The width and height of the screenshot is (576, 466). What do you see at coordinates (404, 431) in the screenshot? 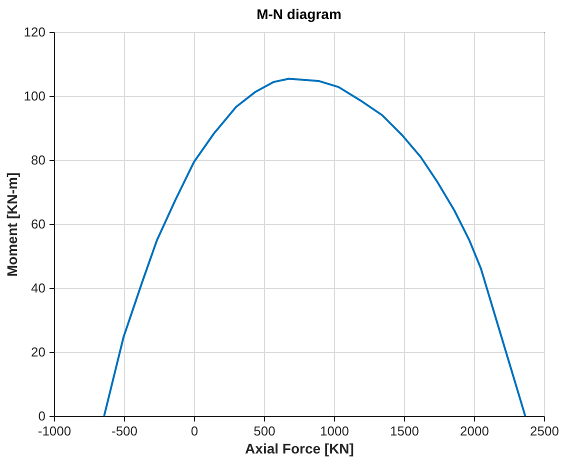
I see `x-tick-label: 1500` at bounding box center [404, 431].